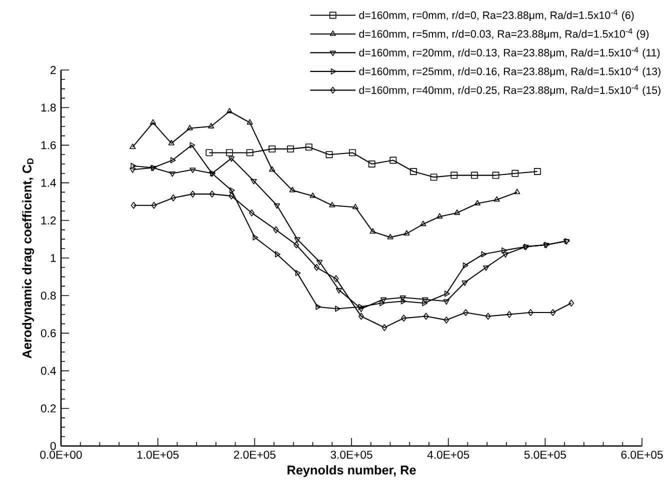 This screenshot has height=493, width=670. Describe the element at coordinates (61, 454) in the screenshot. I see `x-tick-label: 0.0E+00` at that location.